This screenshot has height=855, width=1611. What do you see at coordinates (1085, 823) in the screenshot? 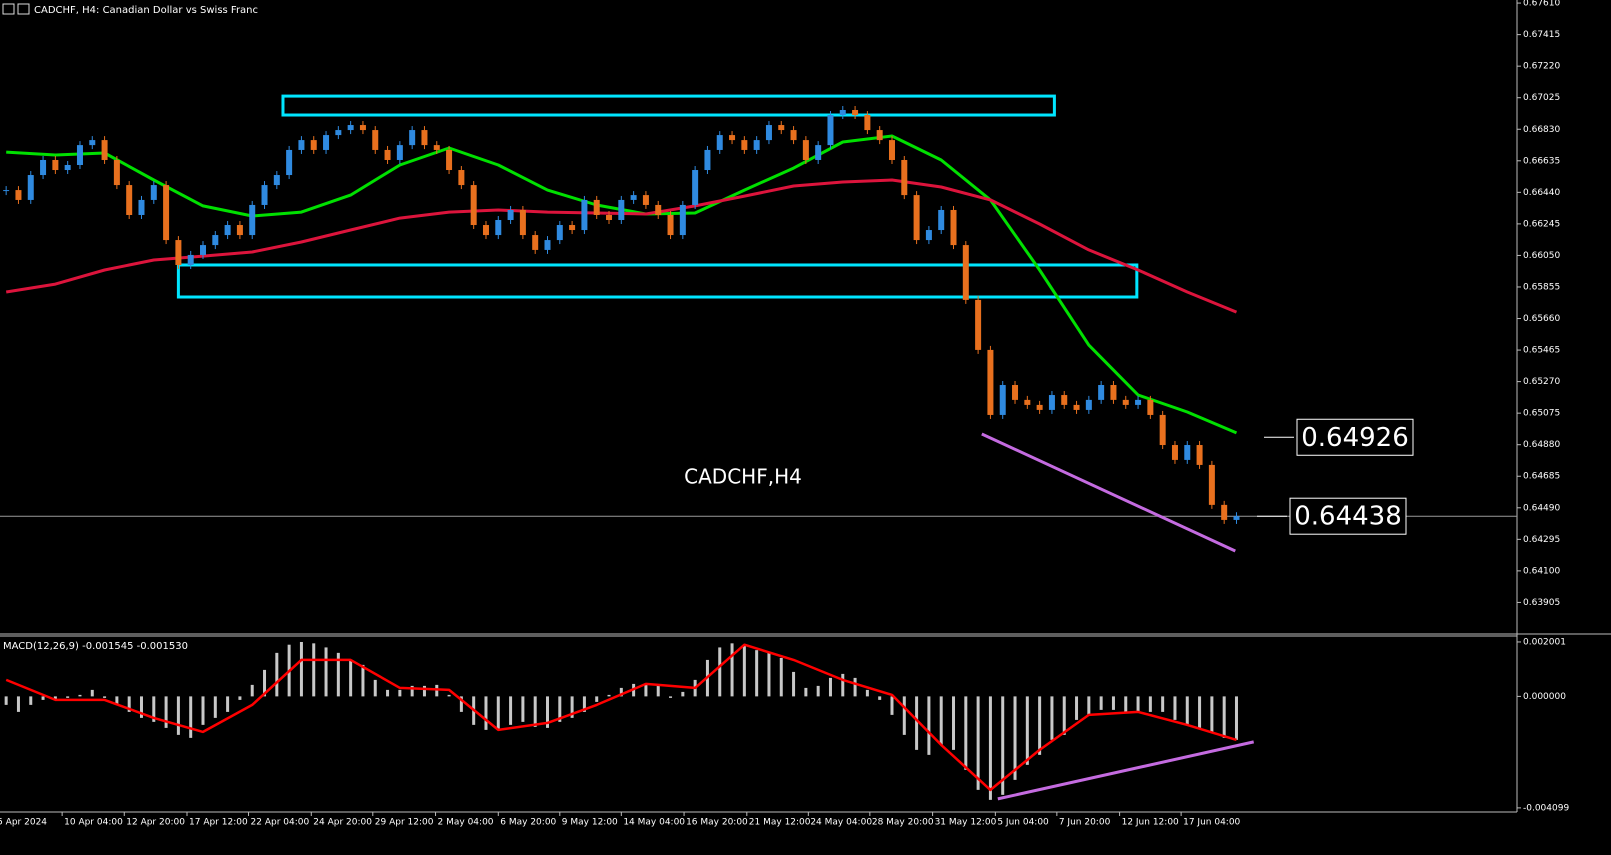
I see `x-tick-label: 7 Jun 20:00` at bounding box center [1085, 823].